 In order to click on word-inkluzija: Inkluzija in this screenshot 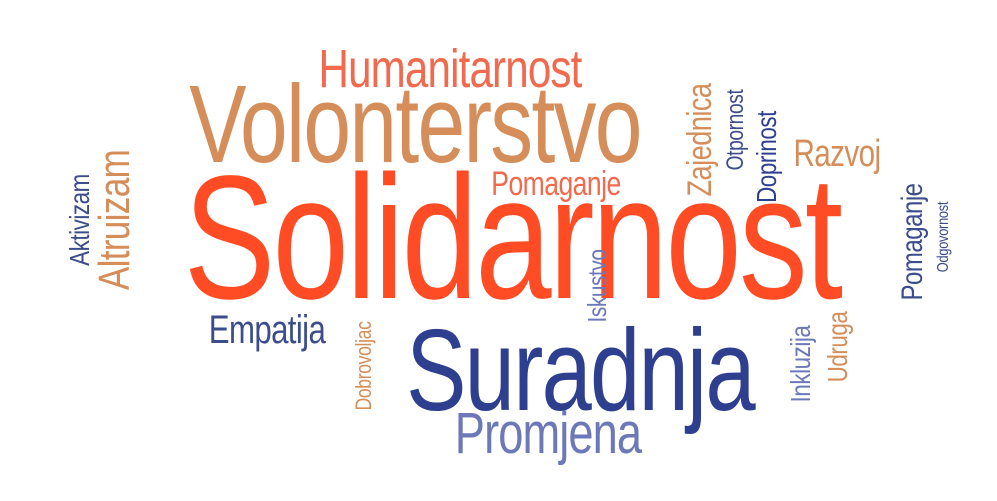, I will do `click(800, 364)`.